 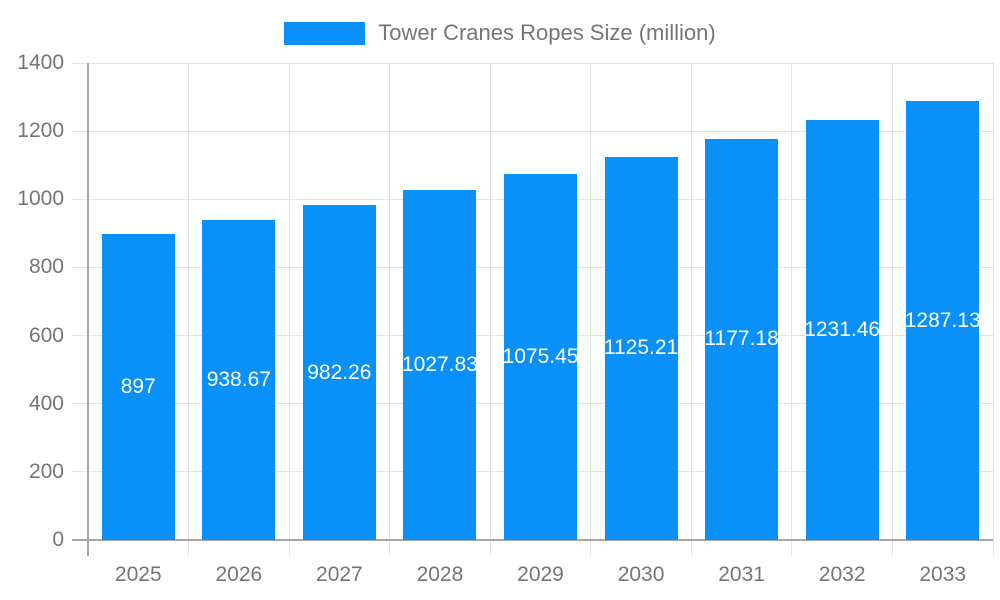 I want to click on legend-label: Tower Cranes Ropes Size (million), so click(x=547, y=32).